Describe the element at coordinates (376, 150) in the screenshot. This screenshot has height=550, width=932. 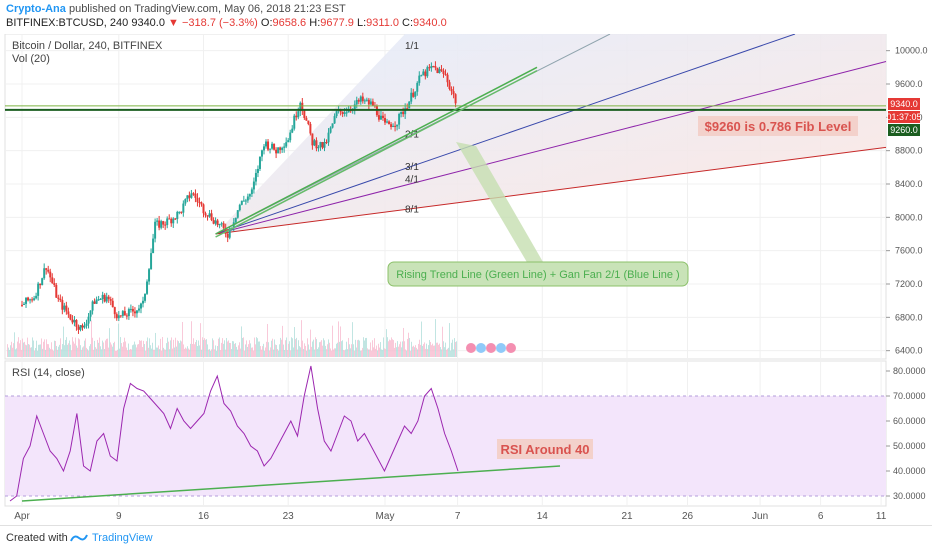
I see `rising-trend-line` at that location.